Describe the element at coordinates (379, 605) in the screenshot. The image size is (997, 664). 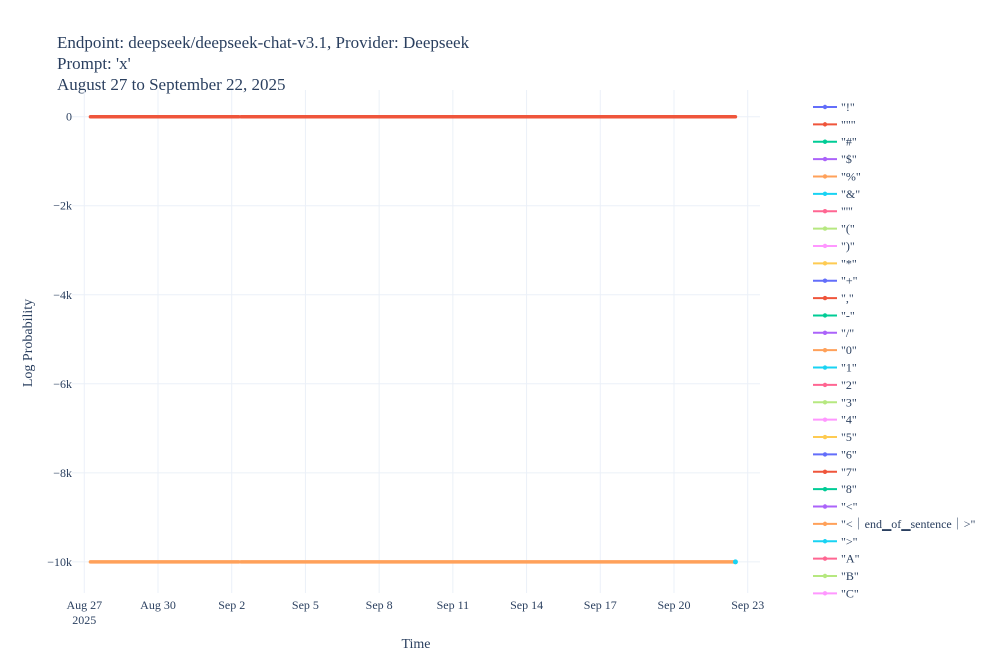
I see `x-tick-label: Sep 8` at that location.